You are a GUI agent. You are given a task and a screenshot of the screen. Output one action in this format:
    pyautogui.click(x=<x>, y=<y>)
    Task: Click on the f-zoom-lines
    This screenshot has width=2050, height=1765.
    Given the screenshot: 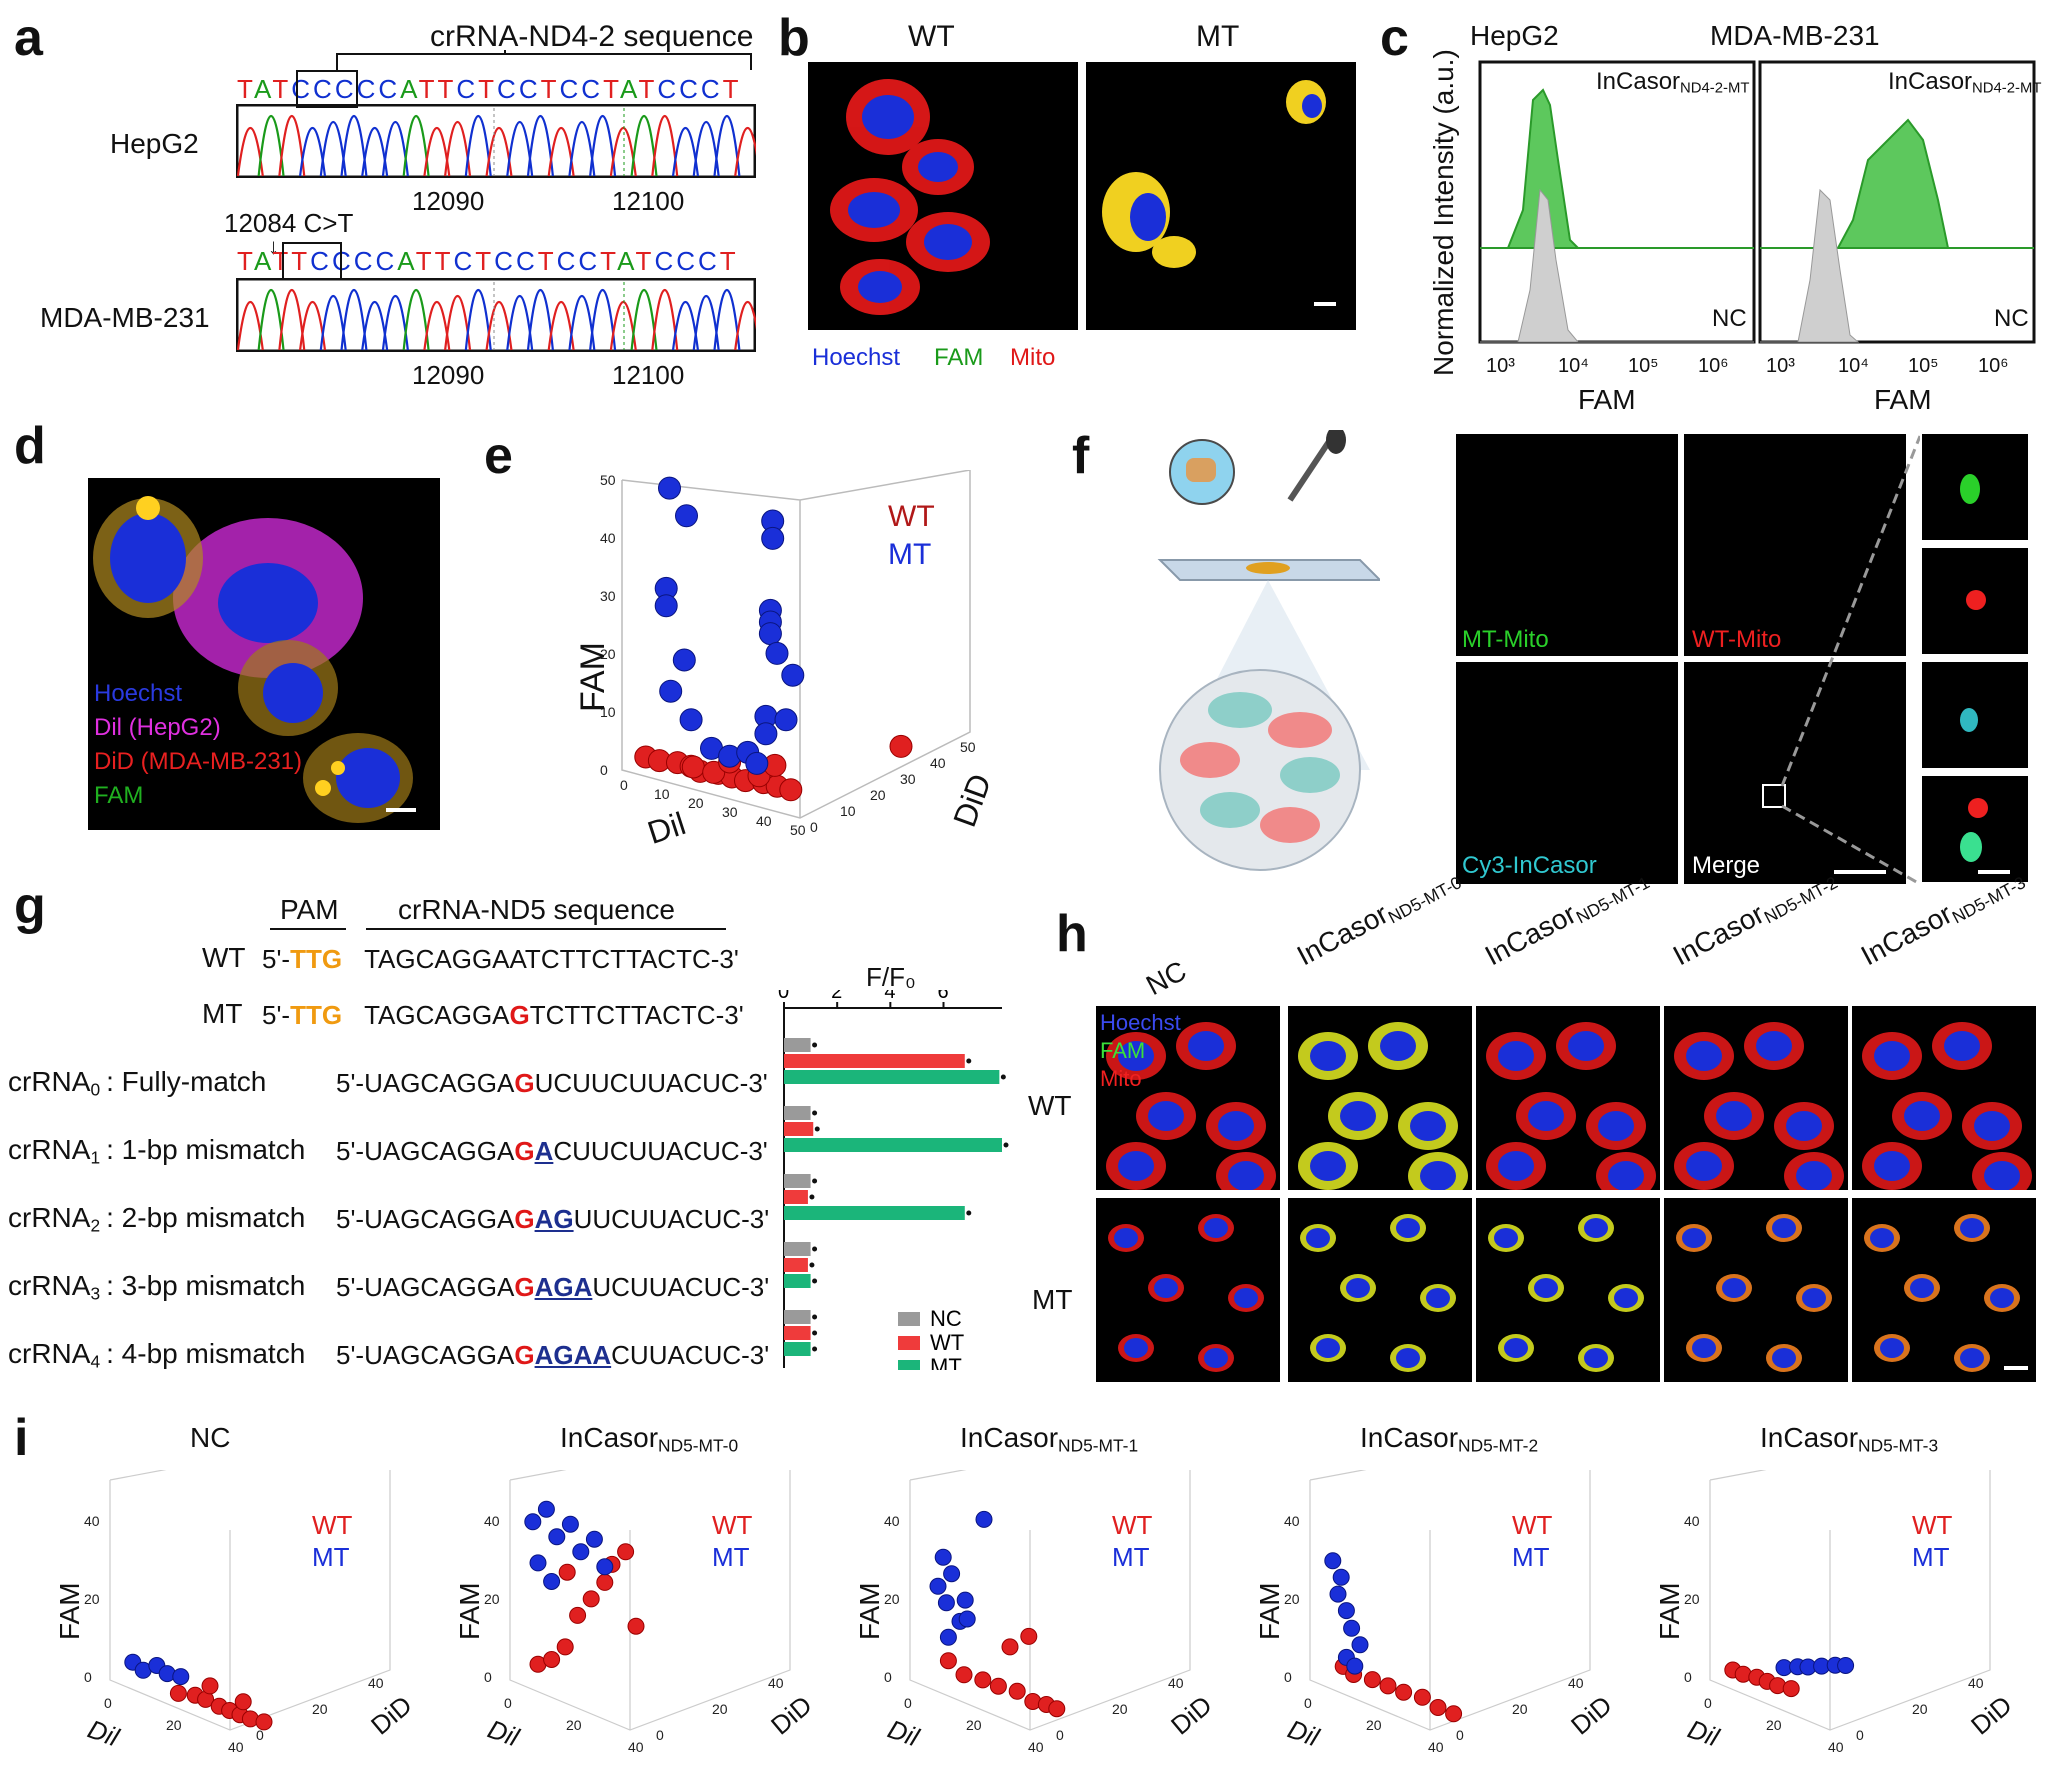 What is the action you would take?
    pyautogui.click(x=1850, y=660)
    